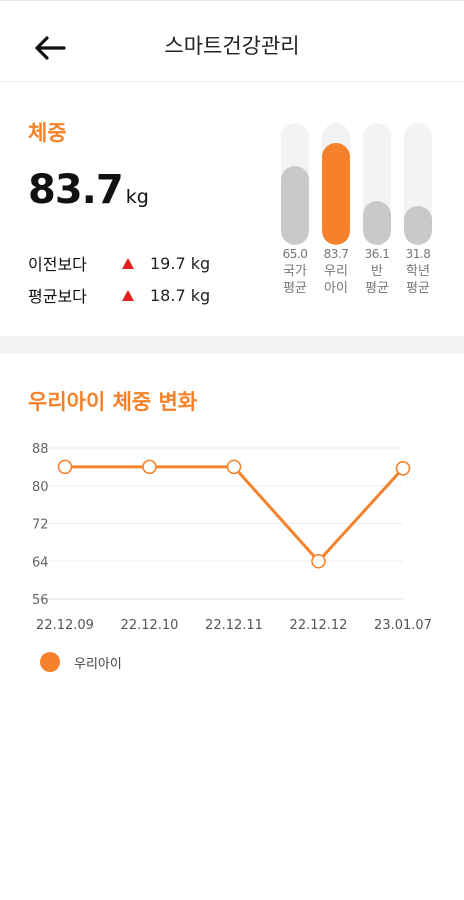 The image size is (464, 900). What do you see at coordinates (50, 662) in the screenshot?
I see `legend-dot` at bounding box center [50, 662].